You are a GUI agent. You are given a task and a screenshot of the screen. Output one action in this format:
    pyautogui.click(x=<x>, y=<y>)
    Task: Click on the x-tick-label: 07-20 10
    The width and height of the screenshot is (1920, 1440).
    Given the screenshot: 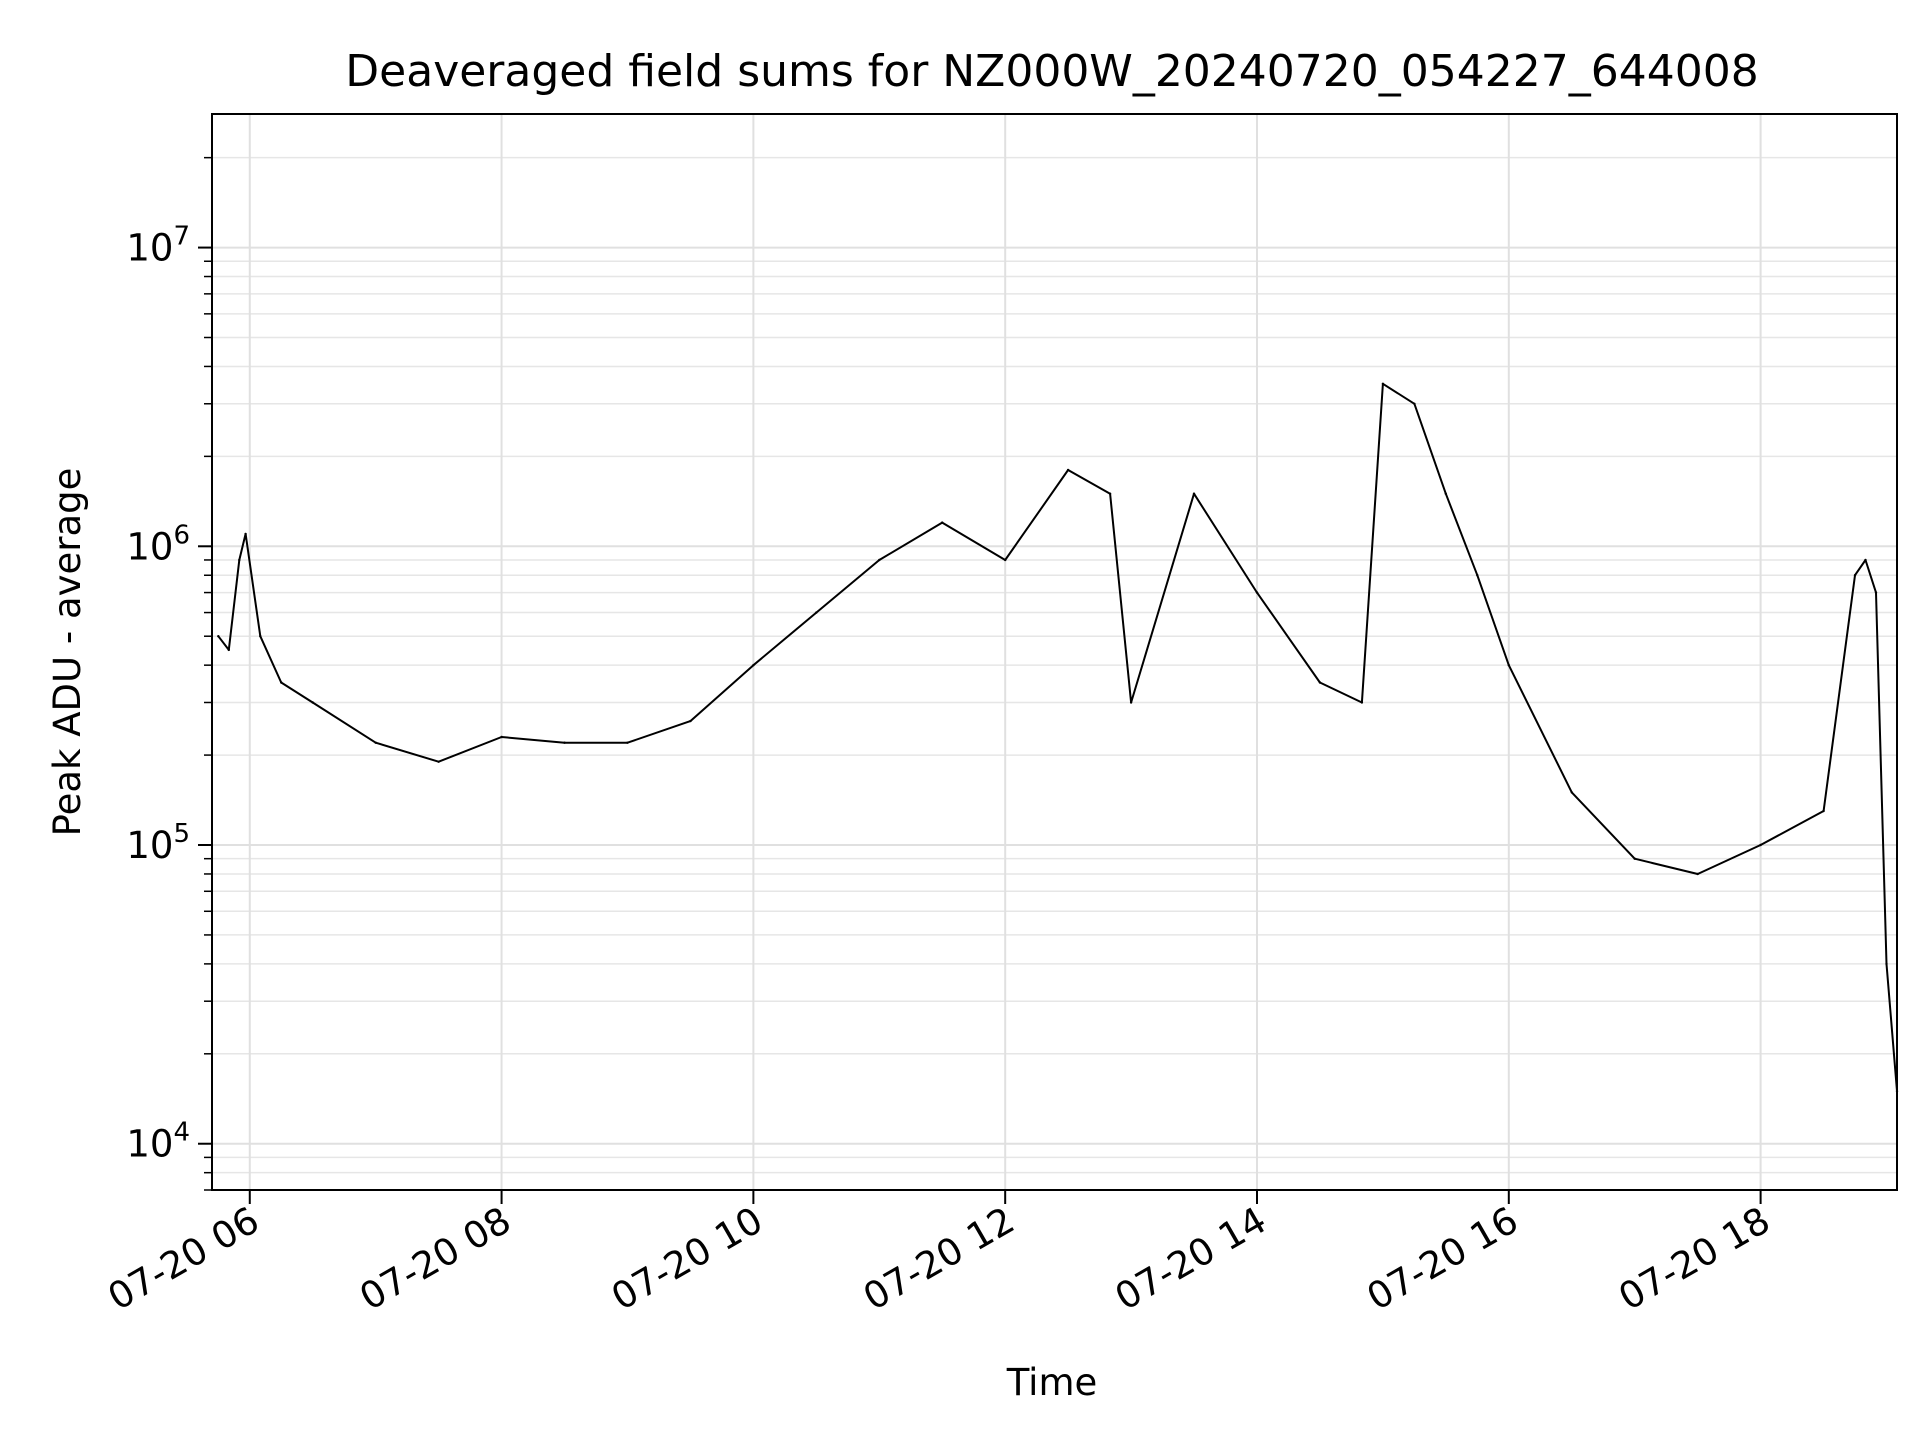 What is the action you would take?
    pyautogui.click(x=687, y=1259)
    